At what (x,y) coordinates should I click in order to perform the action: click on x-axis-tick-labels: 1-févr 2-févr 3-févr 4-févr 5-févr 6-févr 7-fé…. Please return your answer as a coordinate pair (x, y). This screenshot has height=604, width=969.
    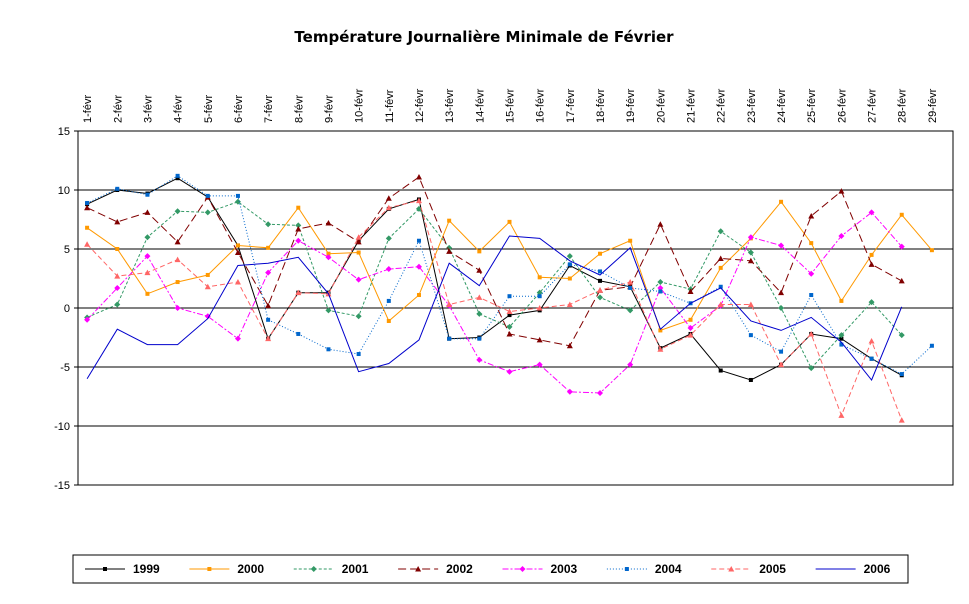
    Looking at the image, I should click on (510, 105).